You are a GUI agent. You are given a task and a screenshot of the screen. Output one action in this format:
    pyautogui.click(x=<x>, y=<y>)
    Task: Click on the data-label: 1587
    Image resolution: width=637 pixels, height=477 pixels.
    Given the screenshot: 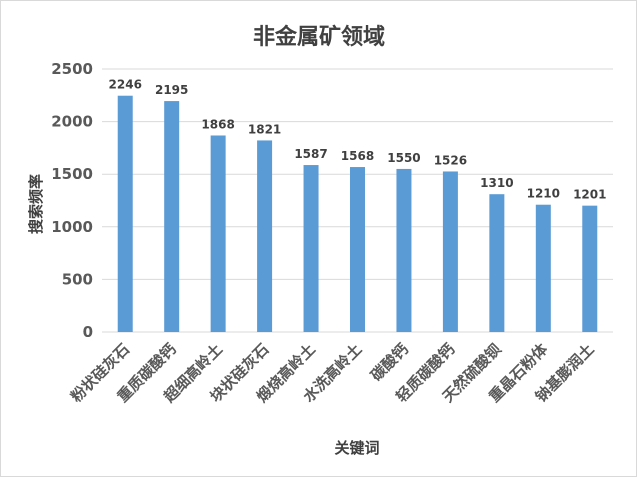 What is the action you would take?
    pyautogui.click(x=310, y=154)
    